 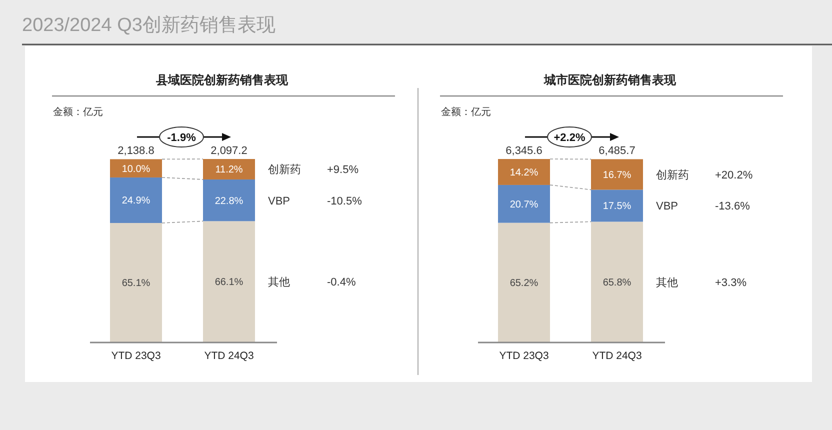 I want to click on text: +9.5%, so click(x=343, y=170).